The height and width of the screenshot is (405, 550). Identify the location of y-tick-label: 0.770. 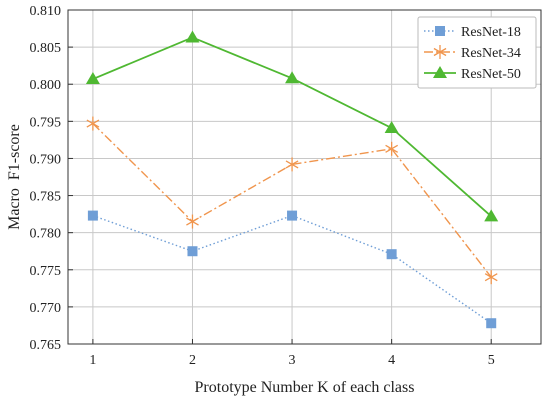
(46, 308).